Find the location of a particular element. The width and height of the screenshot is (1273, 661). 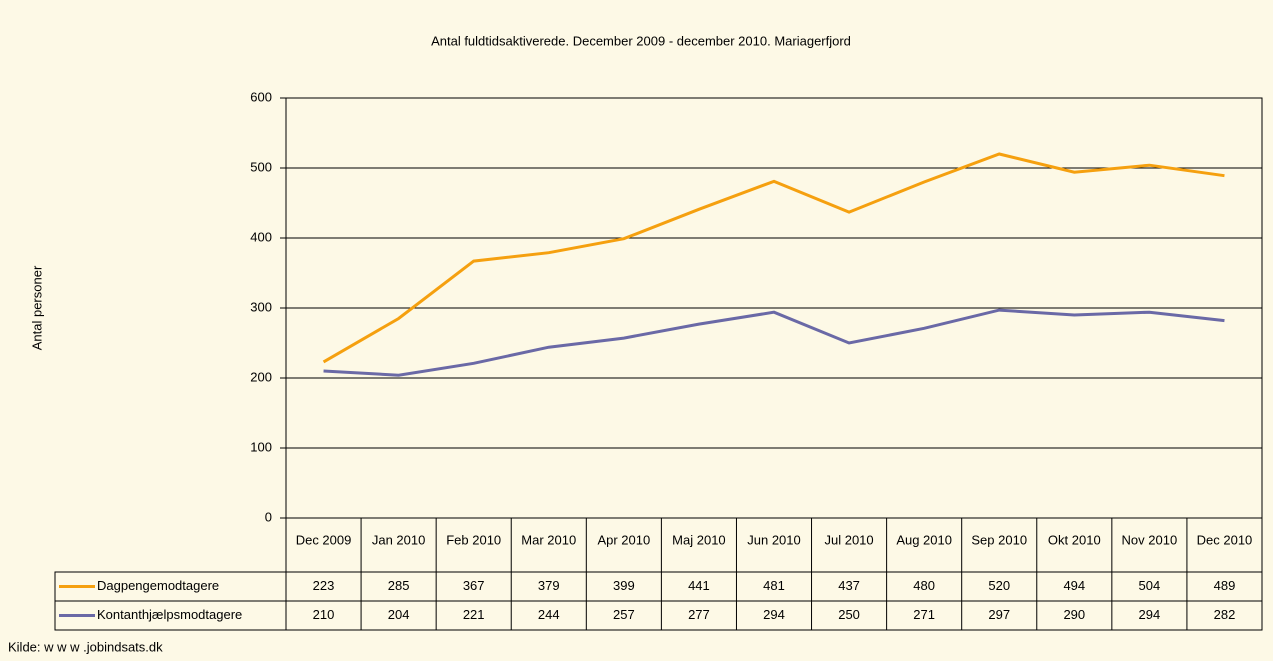

x-tick-label: Jun 2010 is located at coordinates (774, 539).